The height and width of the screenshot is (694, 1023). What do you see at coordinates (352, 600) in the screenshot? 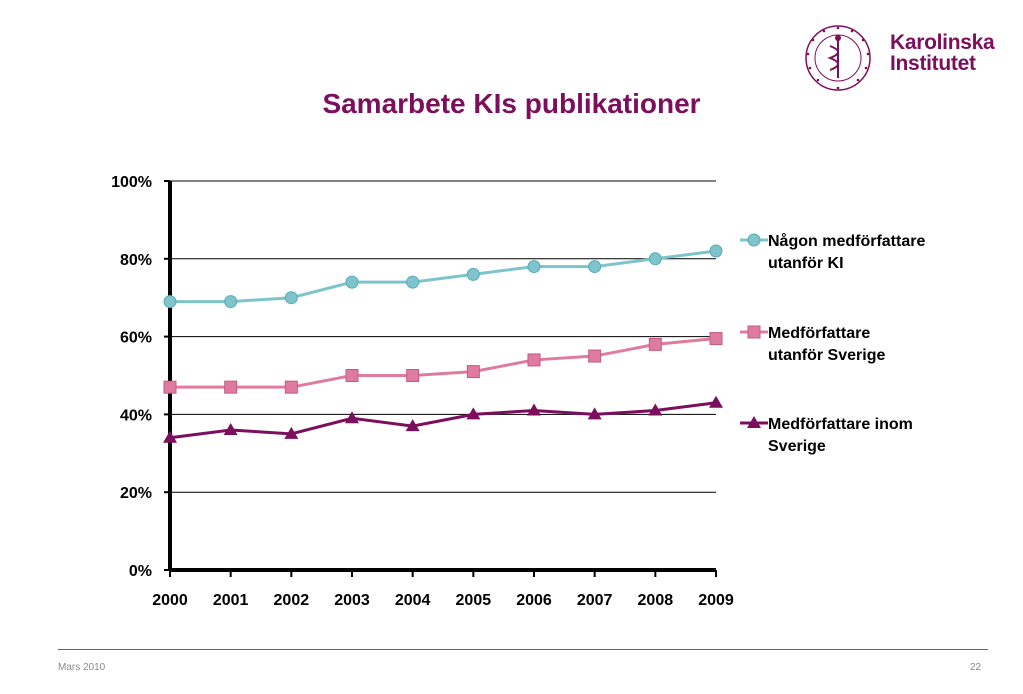
I see `x-tick-label: 2003` at bounding box center [352, 600].